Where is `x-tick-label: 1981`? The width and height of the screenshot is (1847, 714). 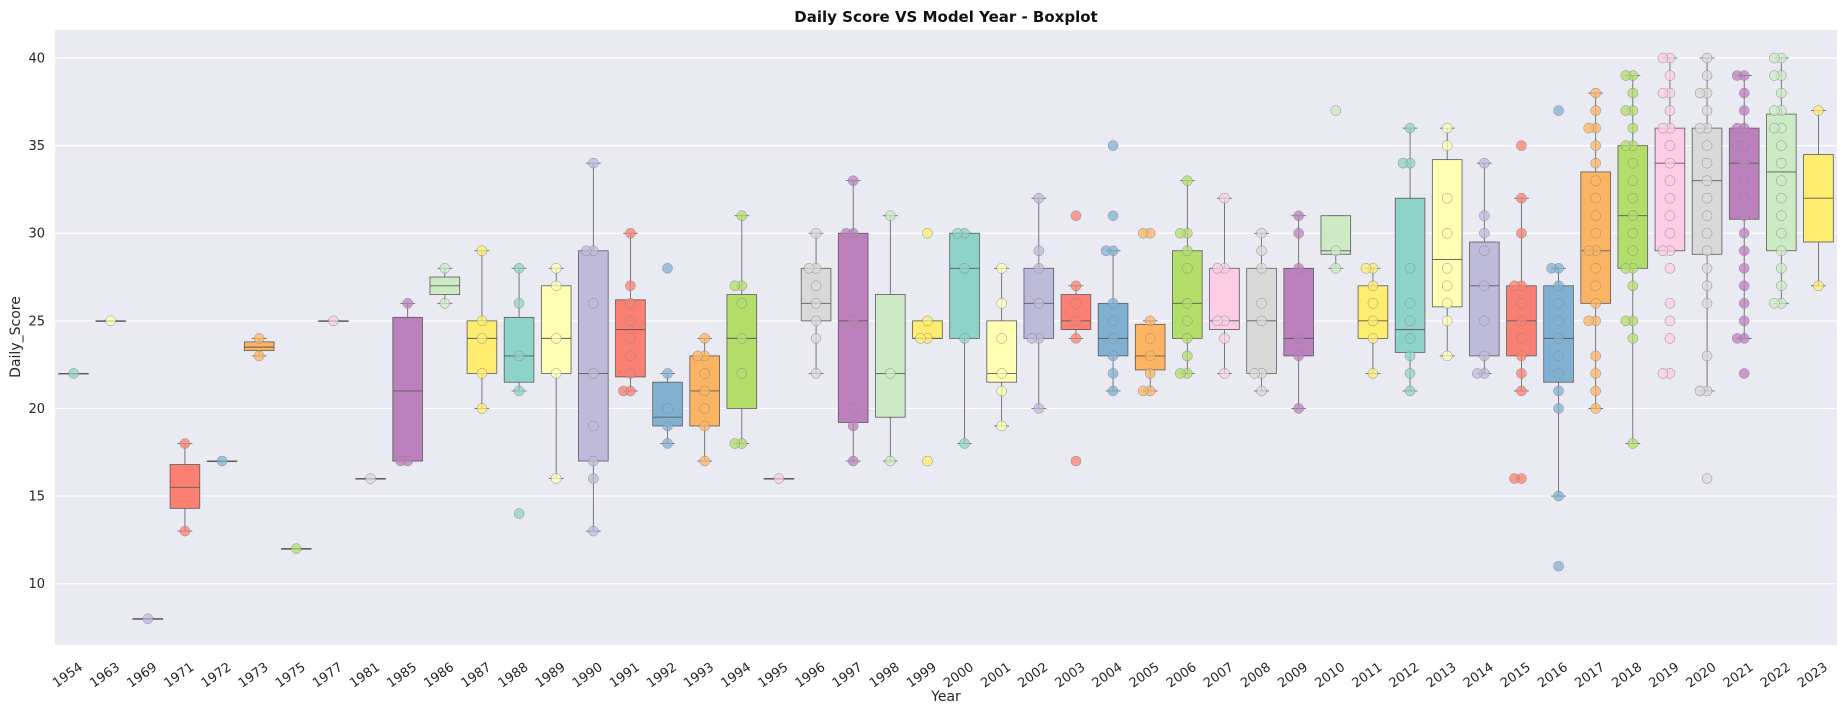 x-tick-label: 1981 is located at coordinates (365, 675).